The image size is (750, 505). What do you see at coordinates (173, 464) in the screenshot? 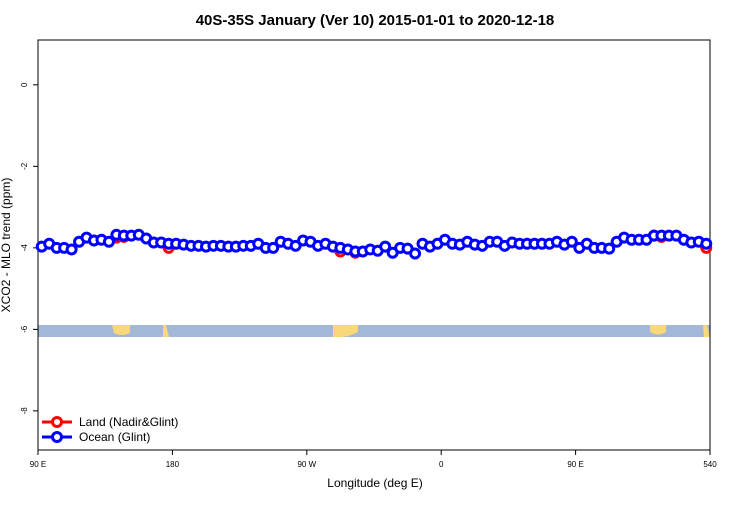
I see `x-tick-label: 180` at bounding box center [173, 464].